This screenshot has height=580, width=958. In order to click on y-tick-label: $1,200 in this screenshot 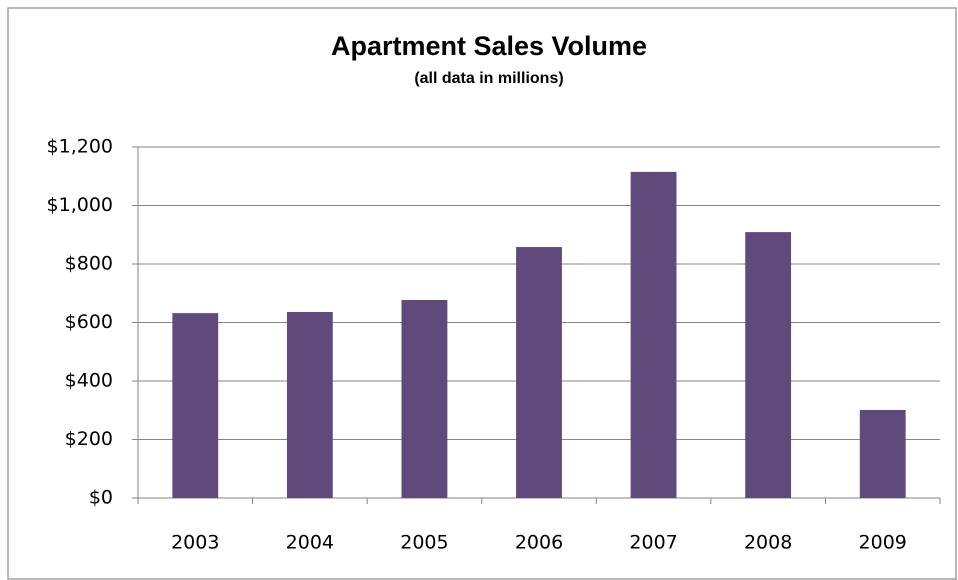, I will do `click(80, 147)`.